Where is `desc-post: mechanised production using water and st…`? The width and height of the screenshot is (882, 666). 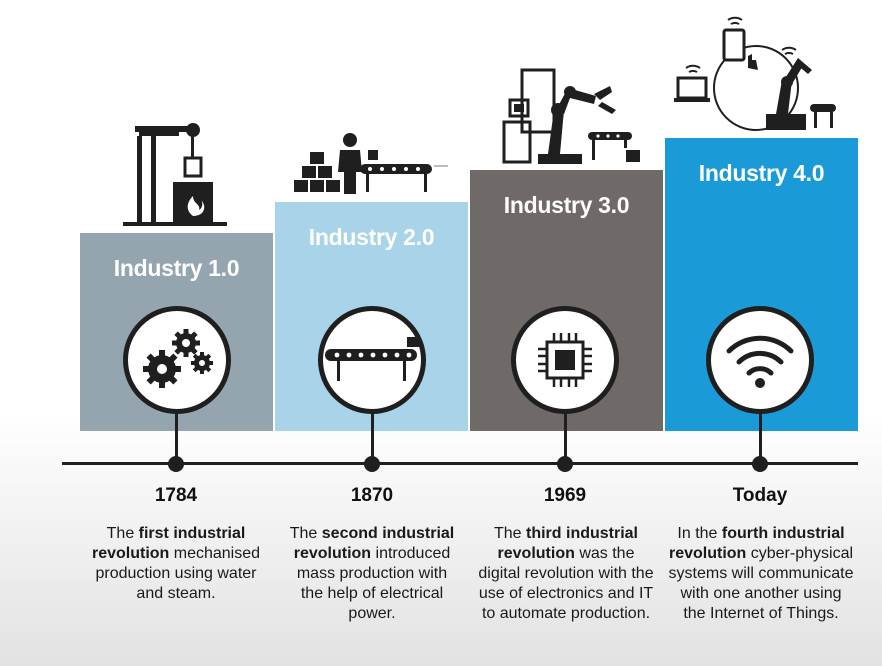
desc-post: mechanised production using water and st… is located at coordinates (178, 573).